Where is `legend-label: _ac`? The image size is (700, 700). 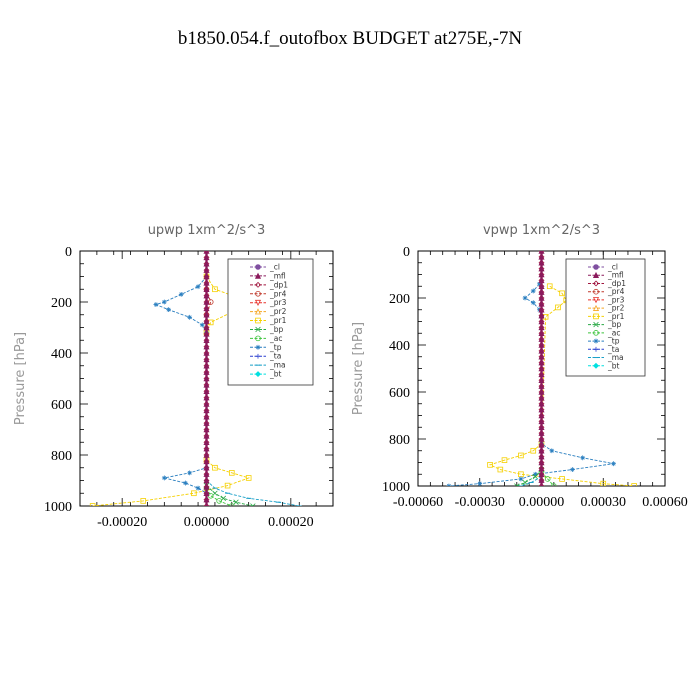 legend-label: _ac is located at coordinates (275, 338).